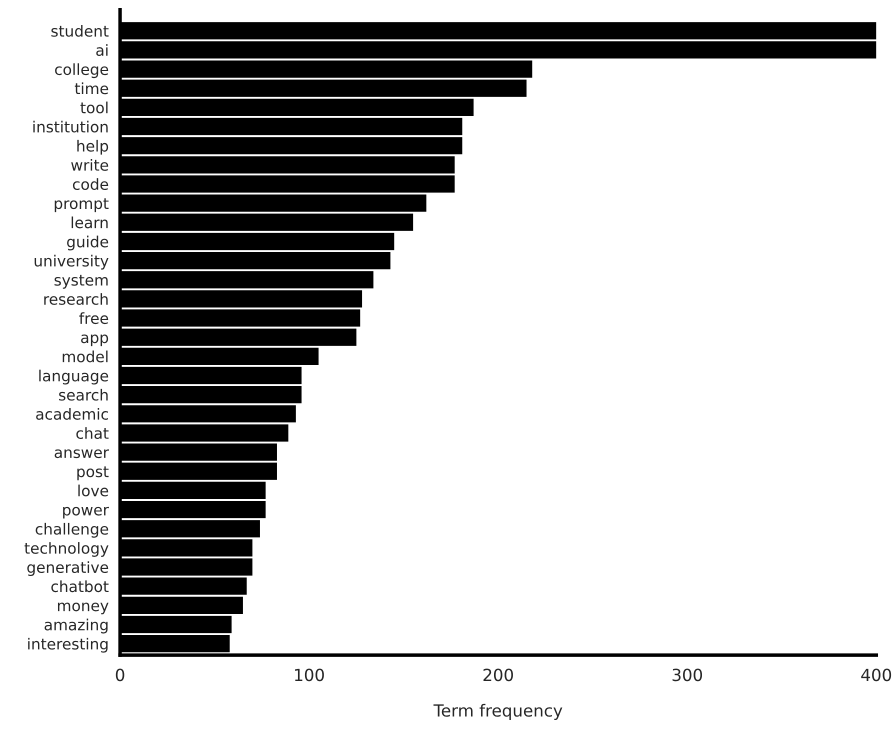 This screenshot has height=747, width=896. What do you see at coordinates (73, 377) in the screenshot?
I see `y-tick-label: language` at bounding box center [73, 377].